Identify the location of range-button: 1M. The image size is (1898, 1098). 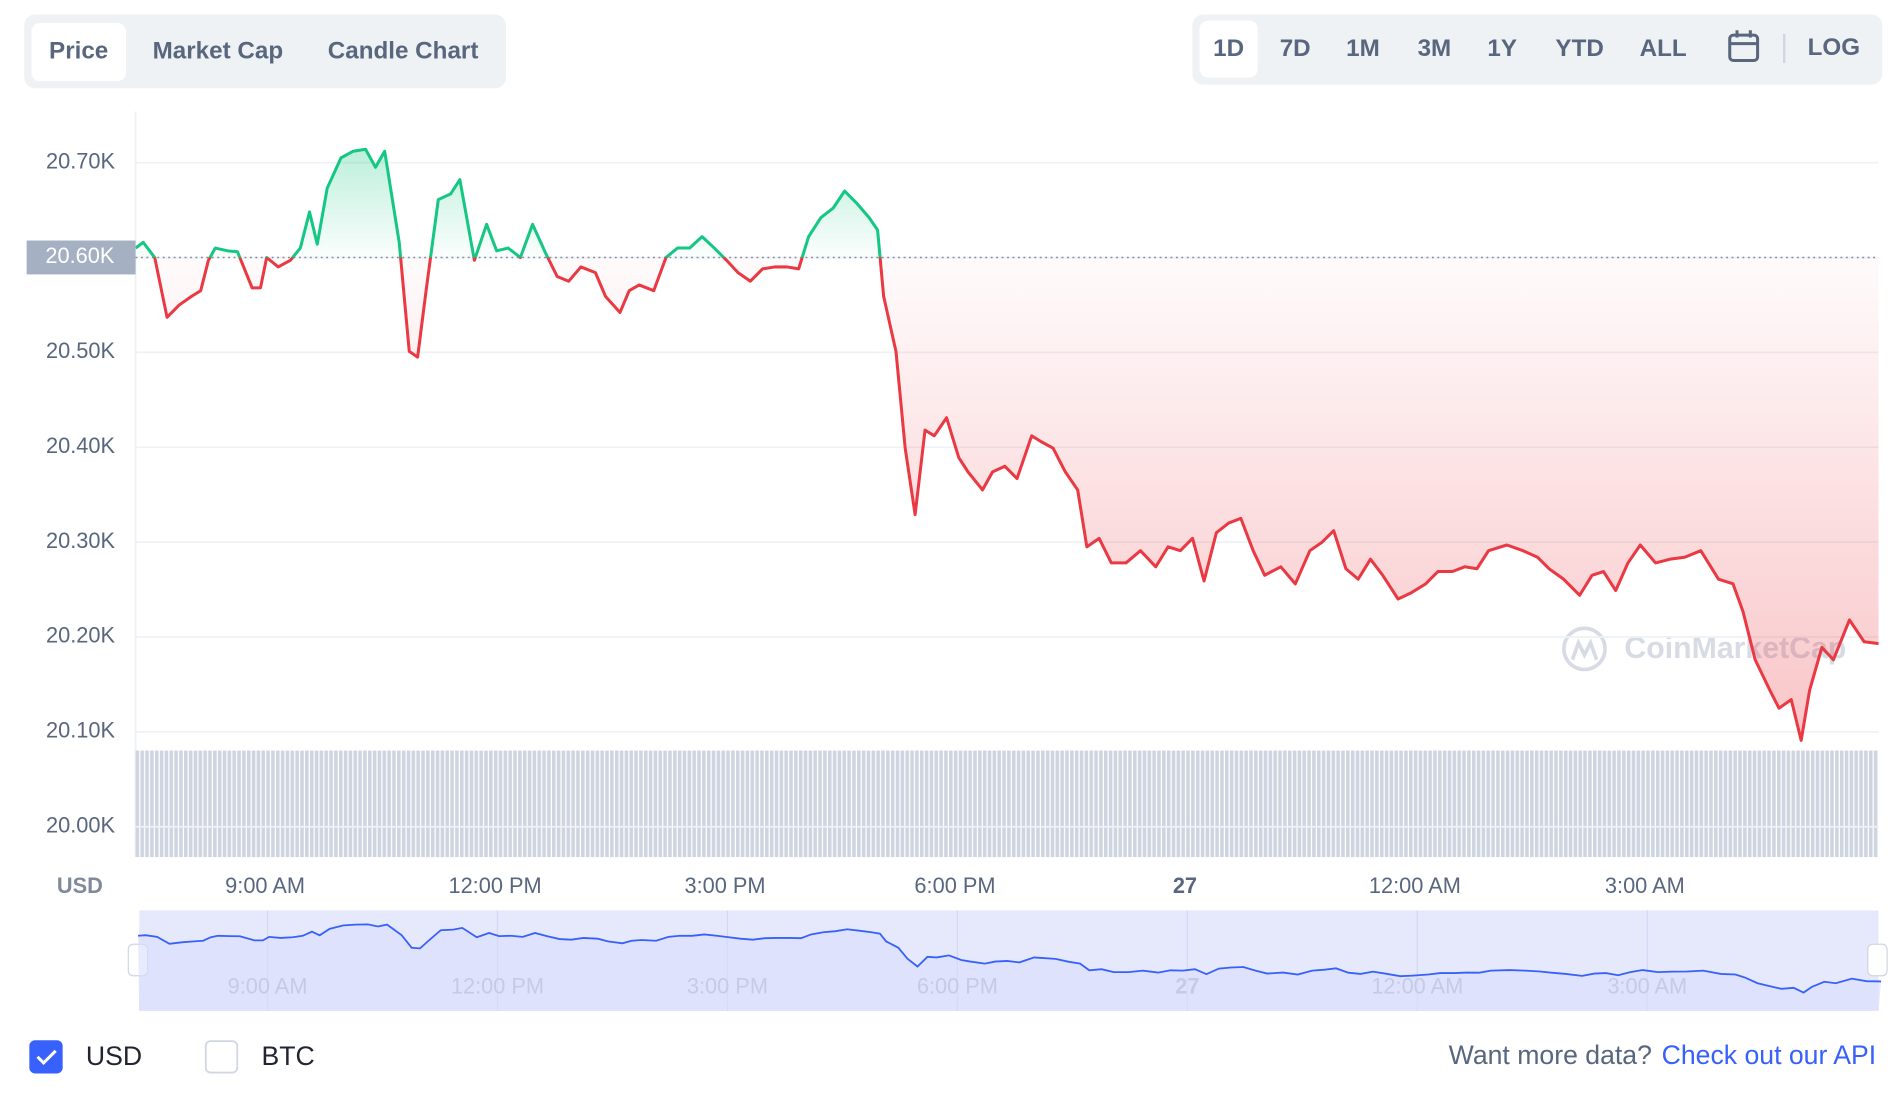
(1363, 48).